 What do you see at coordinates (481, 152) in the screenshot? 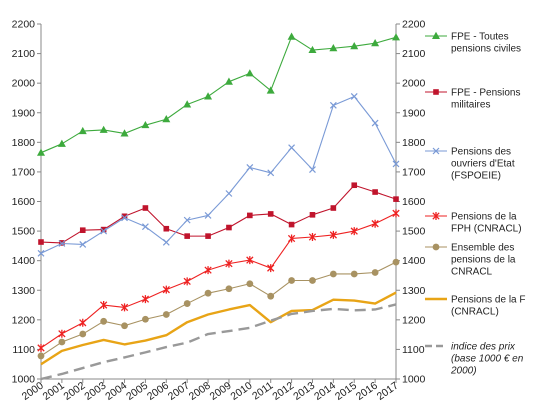
I see `legend-label: Pensions des` at bounding box center [481, 152].